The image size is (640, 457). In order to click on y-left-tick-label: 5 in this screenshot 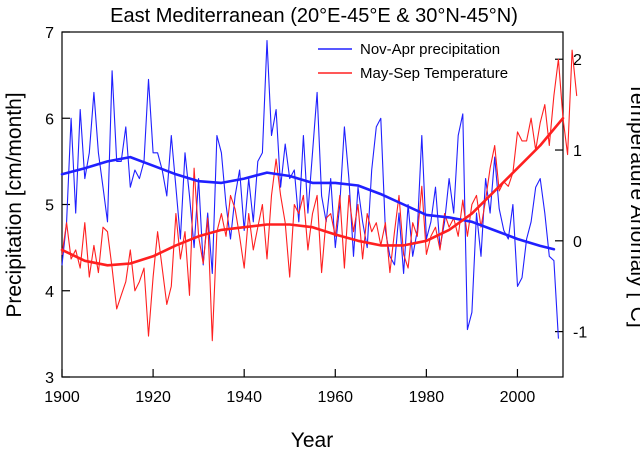, I will do `click(49, 206)`.